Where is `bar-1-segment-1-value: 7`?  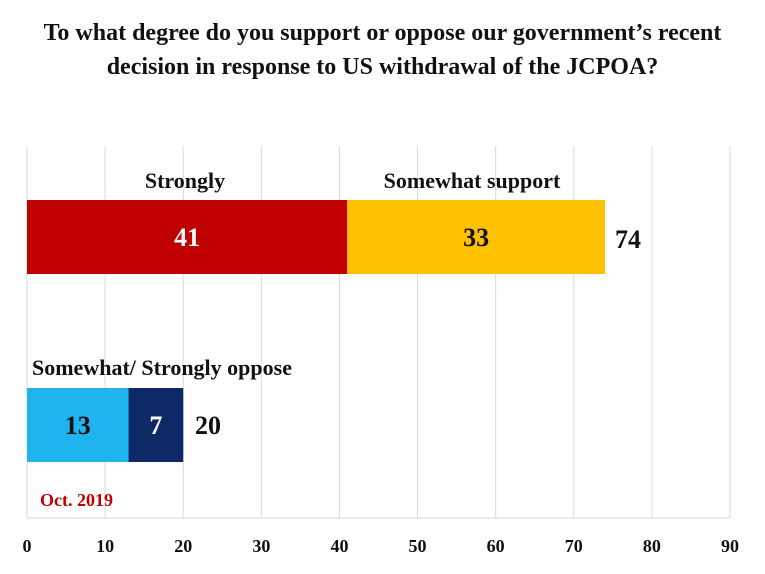 bar-1-segment-1-value: 7 is located at coordinates (155, 425).